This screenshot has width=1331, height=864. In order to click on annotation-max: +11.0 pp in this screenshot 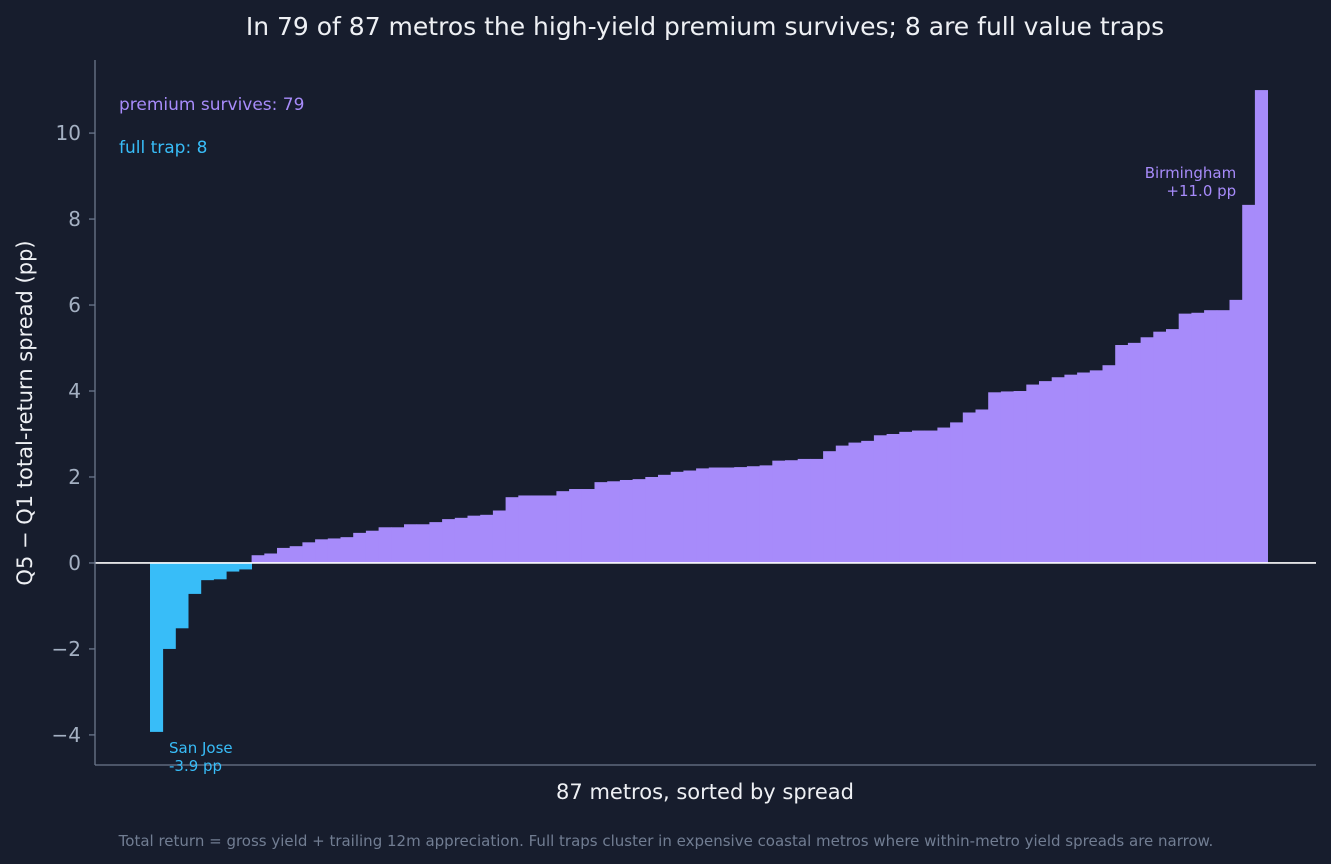, I will do `click(1201, 191)`.